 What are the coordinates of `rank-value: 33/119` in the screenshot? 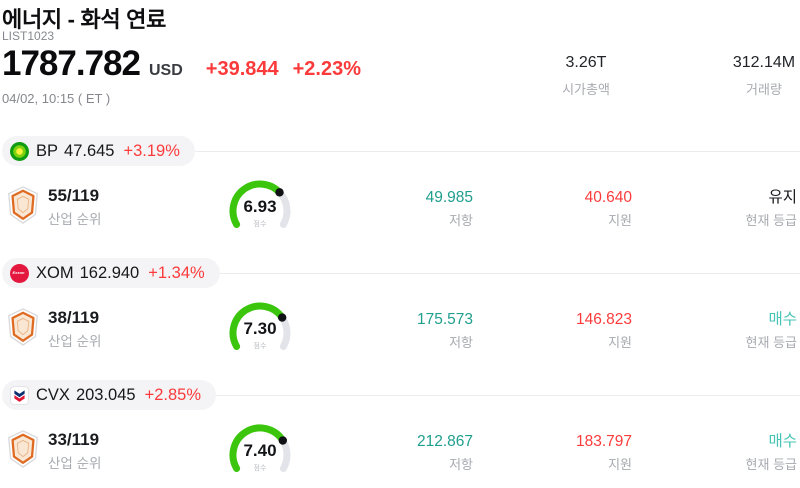 It's located at (74, 439).